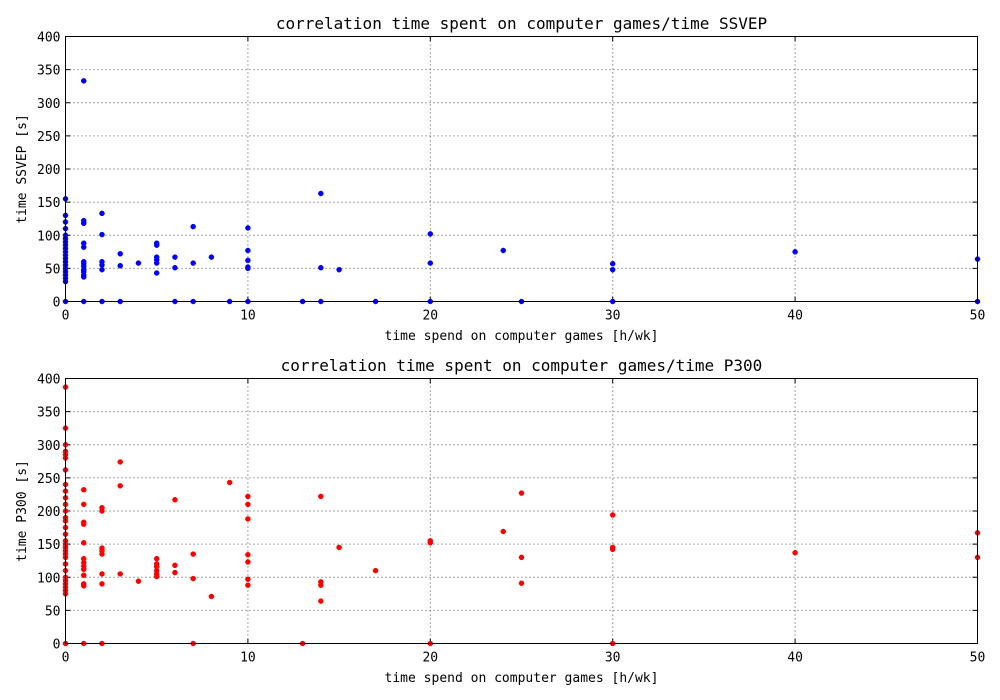  Describe the element at coordinates (22, 169) in the screenshot. I see `y-axis-label: time SSVEP [s]` at that location.